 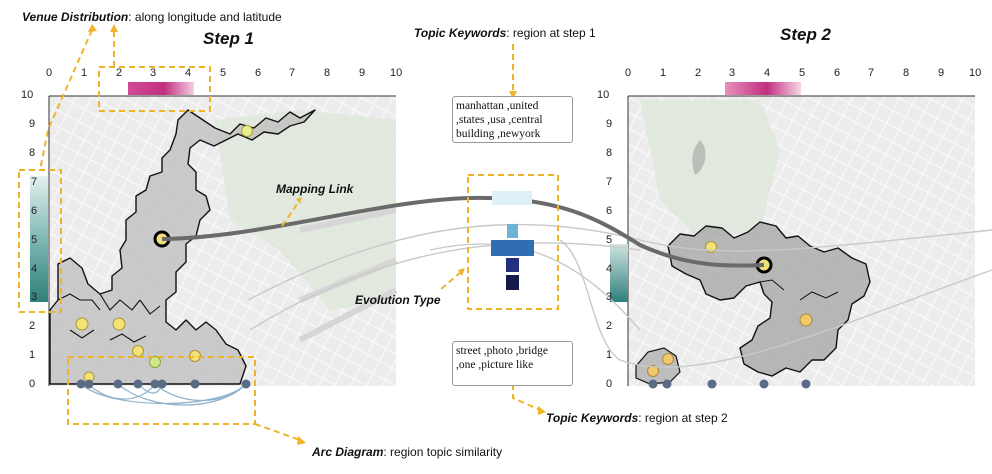 I want to click on step2-title: Step 2, so click(x=806, y=34).